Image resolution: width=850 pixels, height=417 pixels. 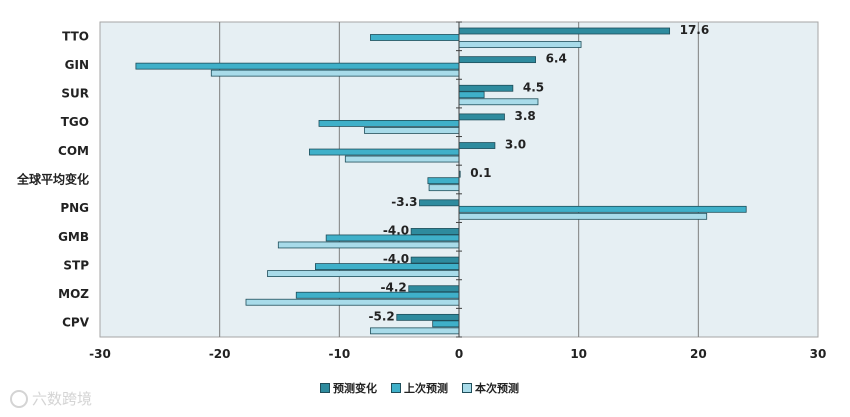 I want to click on legend-item-current-forecast: 本次预测, so click(x=490, y=388).